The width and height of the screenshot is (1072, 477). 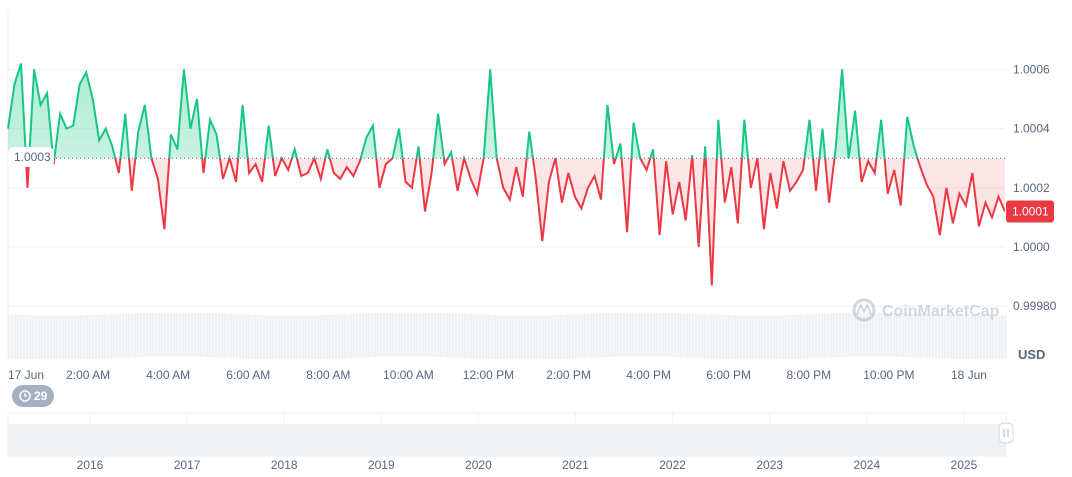 I want to click on navigator: 2016 2017 2018 2019 2020 2021 2022 2023 2024 2025, so click(x=510, y=442).